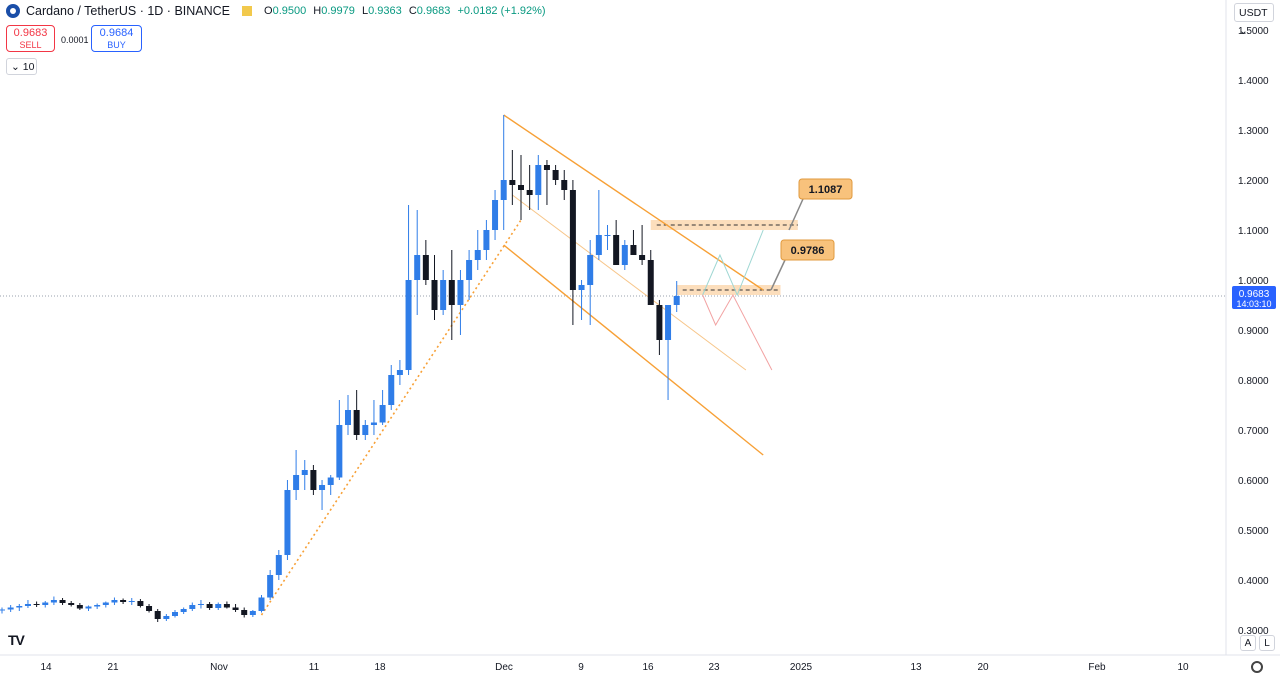 The width and height of the screenshot is (1280, 675). What do you see at coordinates (581, 667) in the screenshot?
I see `x-tick-label-6: 9` at bounding box center [581, 667].